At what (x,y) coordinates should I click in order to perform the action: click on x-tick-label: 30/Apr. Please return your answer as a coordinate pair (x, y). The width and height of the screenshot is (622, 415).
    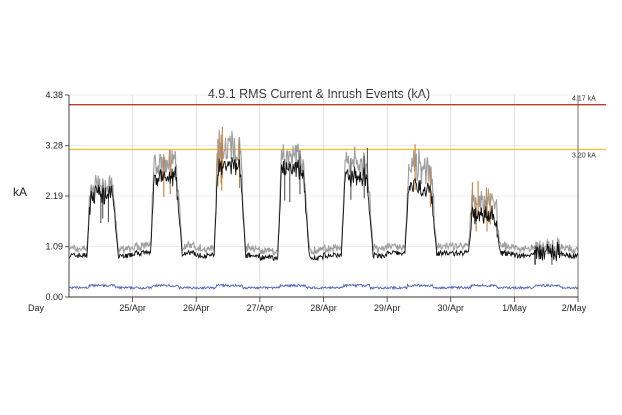
    Looking at the image, I should click on (450, 308).